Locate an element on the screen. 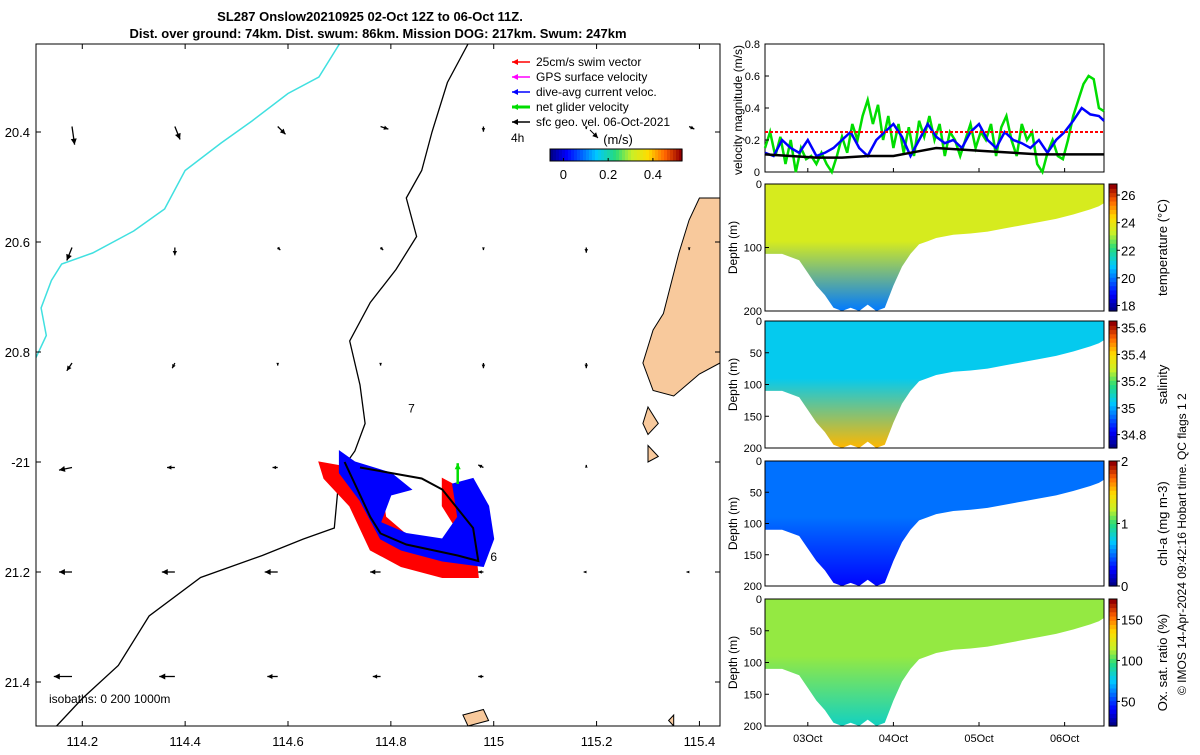  section-colorbar-frame is located at coordinates (1113, 384).